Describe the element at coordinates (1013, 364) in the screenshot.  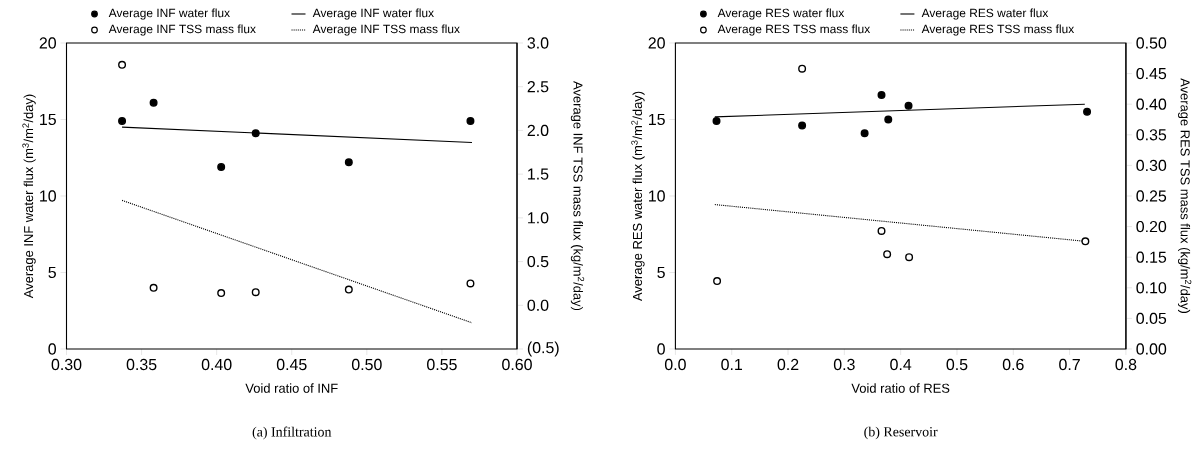
I see `x-tick-label: 0.6` at that location.